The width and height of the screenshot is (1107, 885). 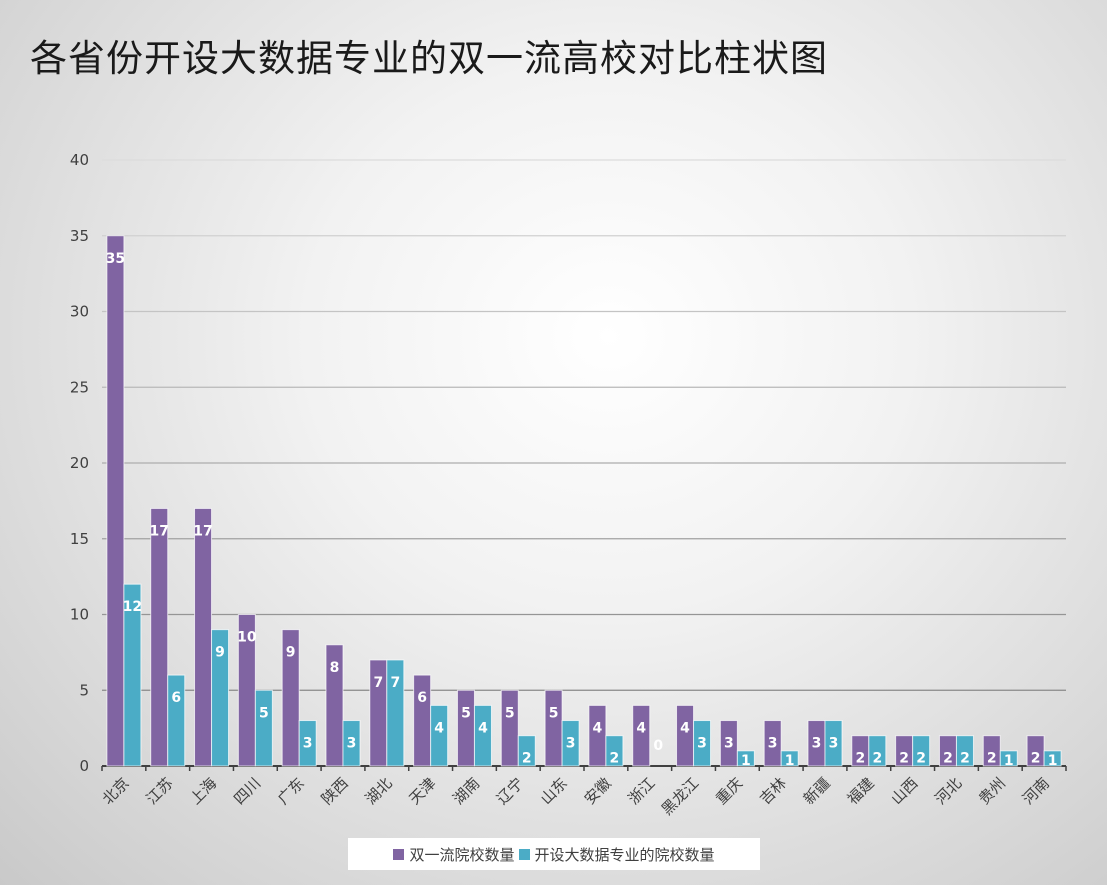 I want to click on y-tick-label-25: 25, so click(x=79, y=387).